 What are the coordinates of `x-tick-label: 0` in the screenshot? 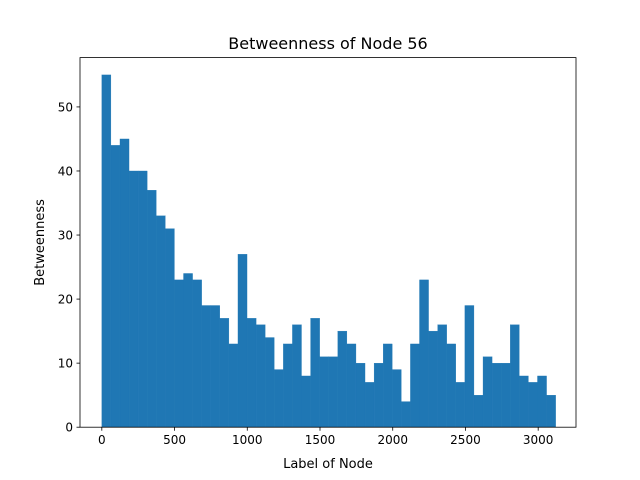 It's located at (102, 440).